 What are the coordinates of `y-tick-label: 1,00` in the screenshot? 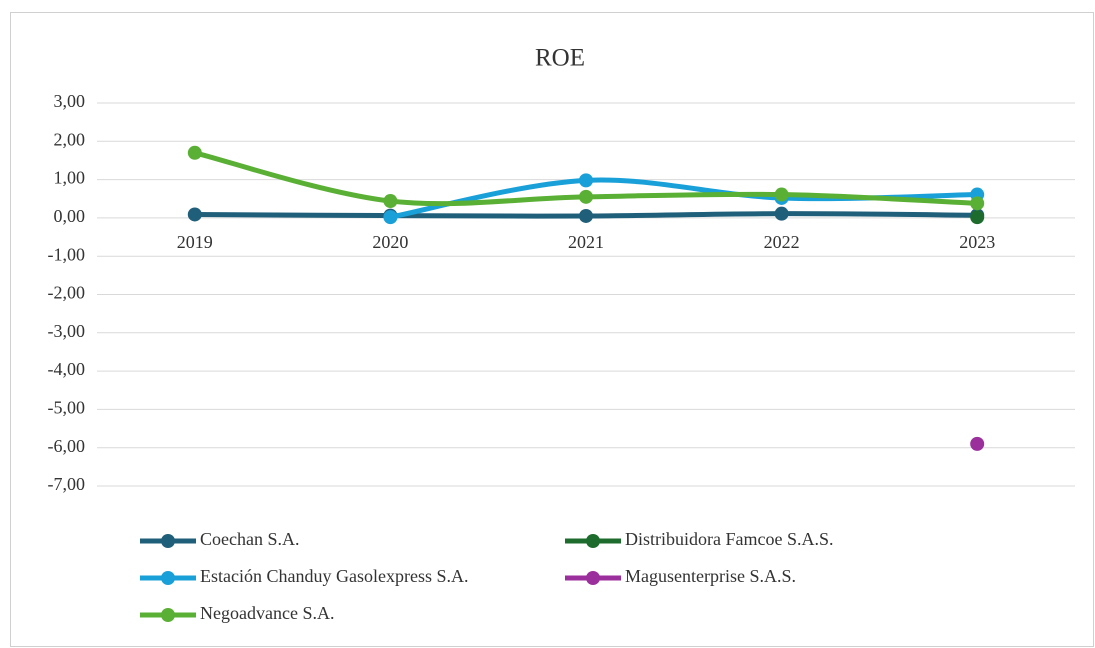 It's located at (70, 178).